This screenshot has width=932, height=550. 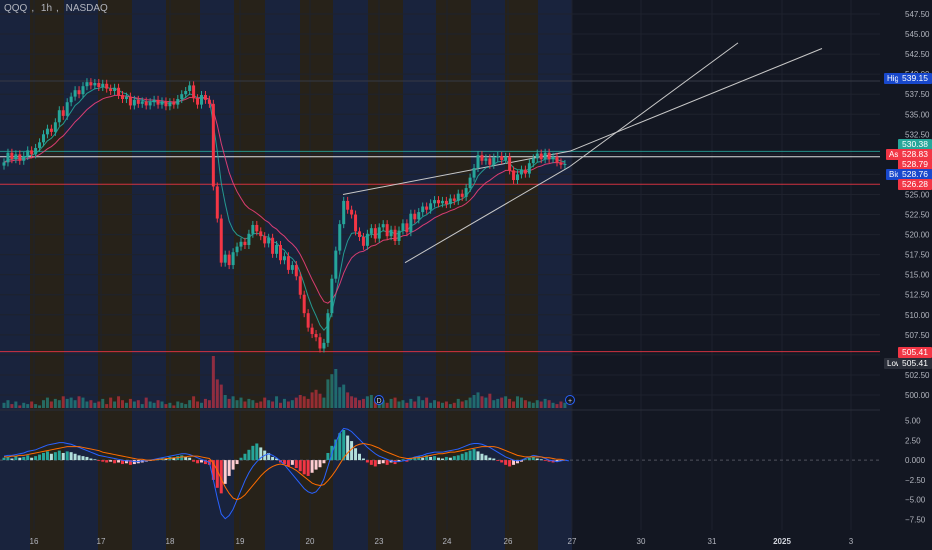 What do you see at coordinates (915, 520) in the screenshot?
I see `macd-tick-label: −7.50` at bounding box center [915, 520].